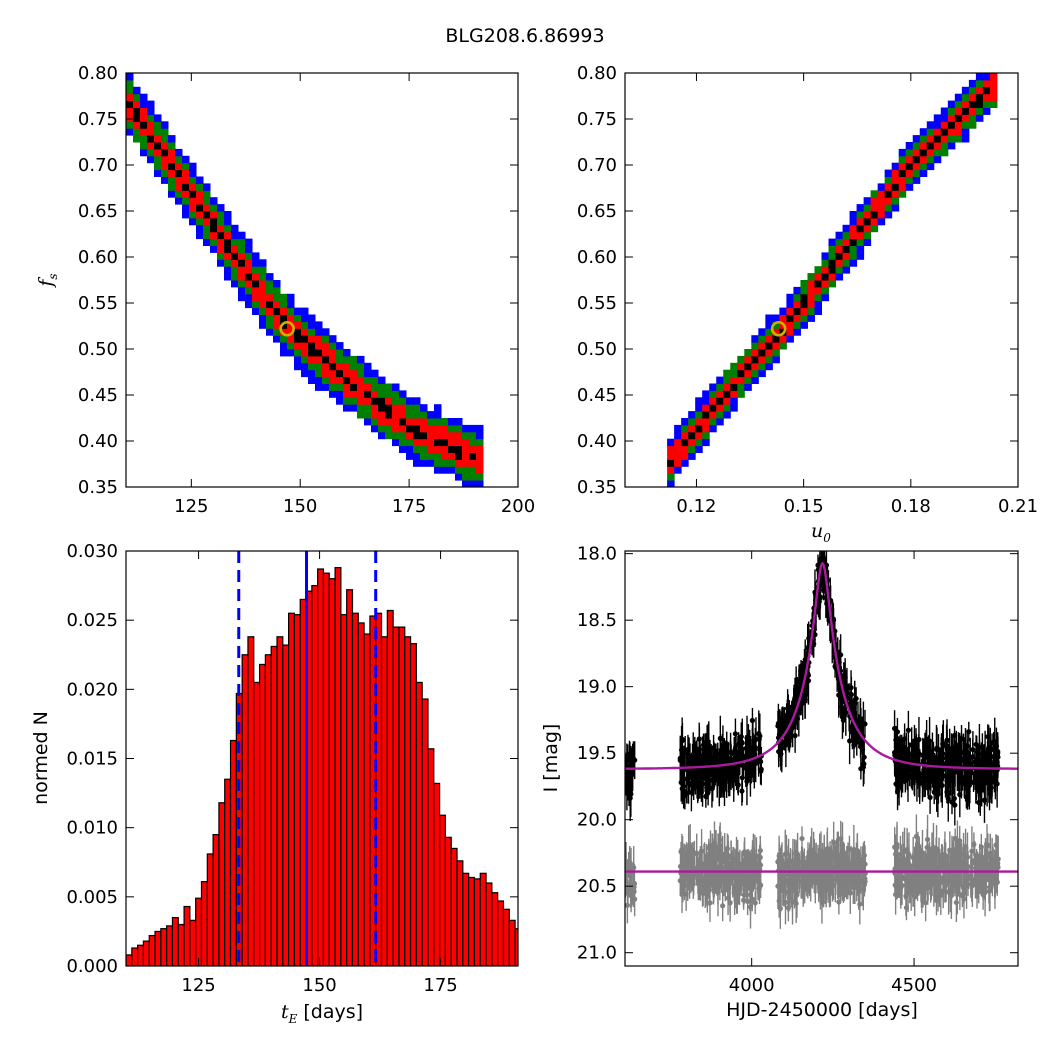 This screenshot has height=1050, width=1050. Describe the element at coordinates (92, 759) in the screenshot. I see `y-tick-label: 0.015` at that location.